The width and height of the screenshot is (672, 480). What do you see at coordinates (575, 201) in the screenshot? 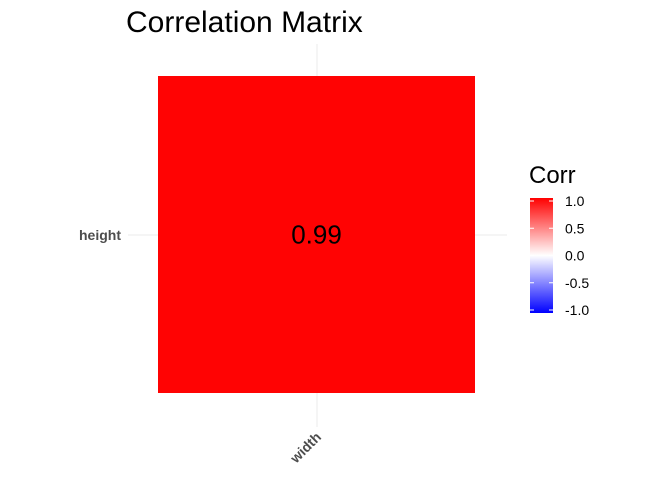
I see `legend-tick-label: 1.0` at bounding box center [575, 201].